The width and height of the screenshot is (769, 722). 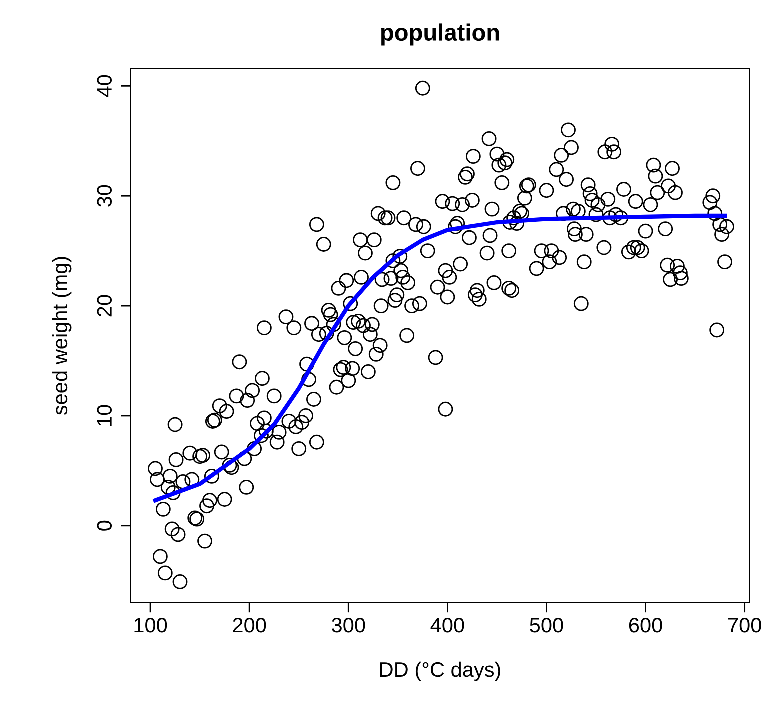 What do you see at coordinates (104, 86) in the screenshot?
I see `y-tick-label: 40` at bounding box center [104, 86].